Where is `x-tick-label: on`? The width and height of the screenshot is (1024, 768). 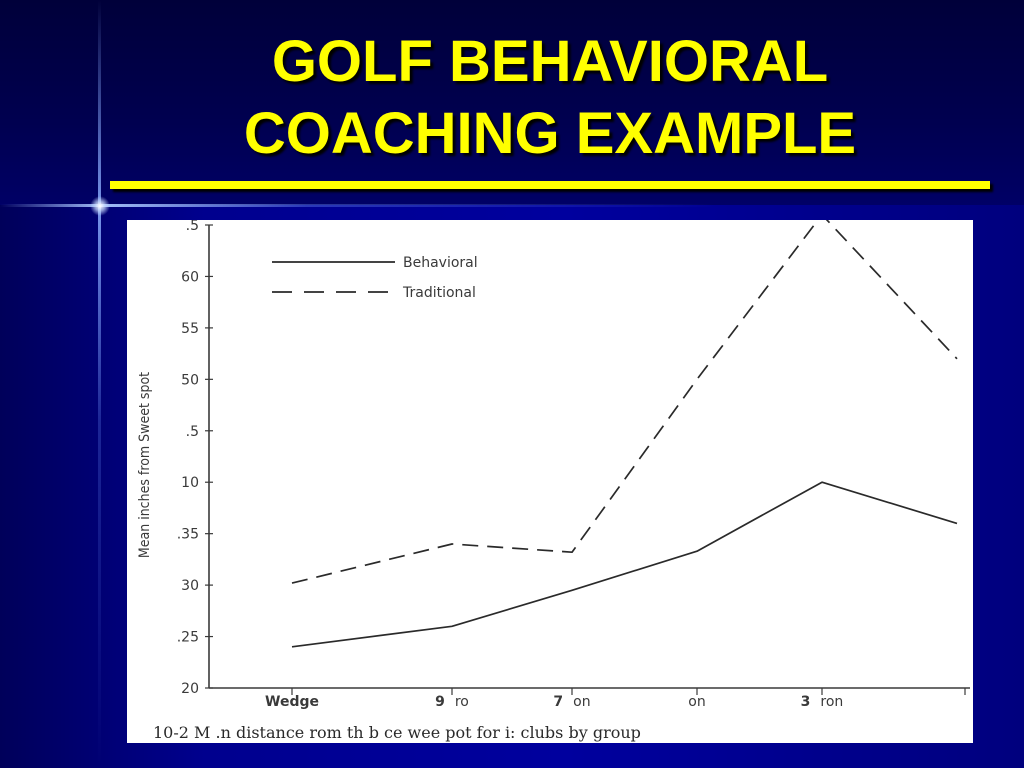
x-tick-label: on is located at coordinates (696, 702).